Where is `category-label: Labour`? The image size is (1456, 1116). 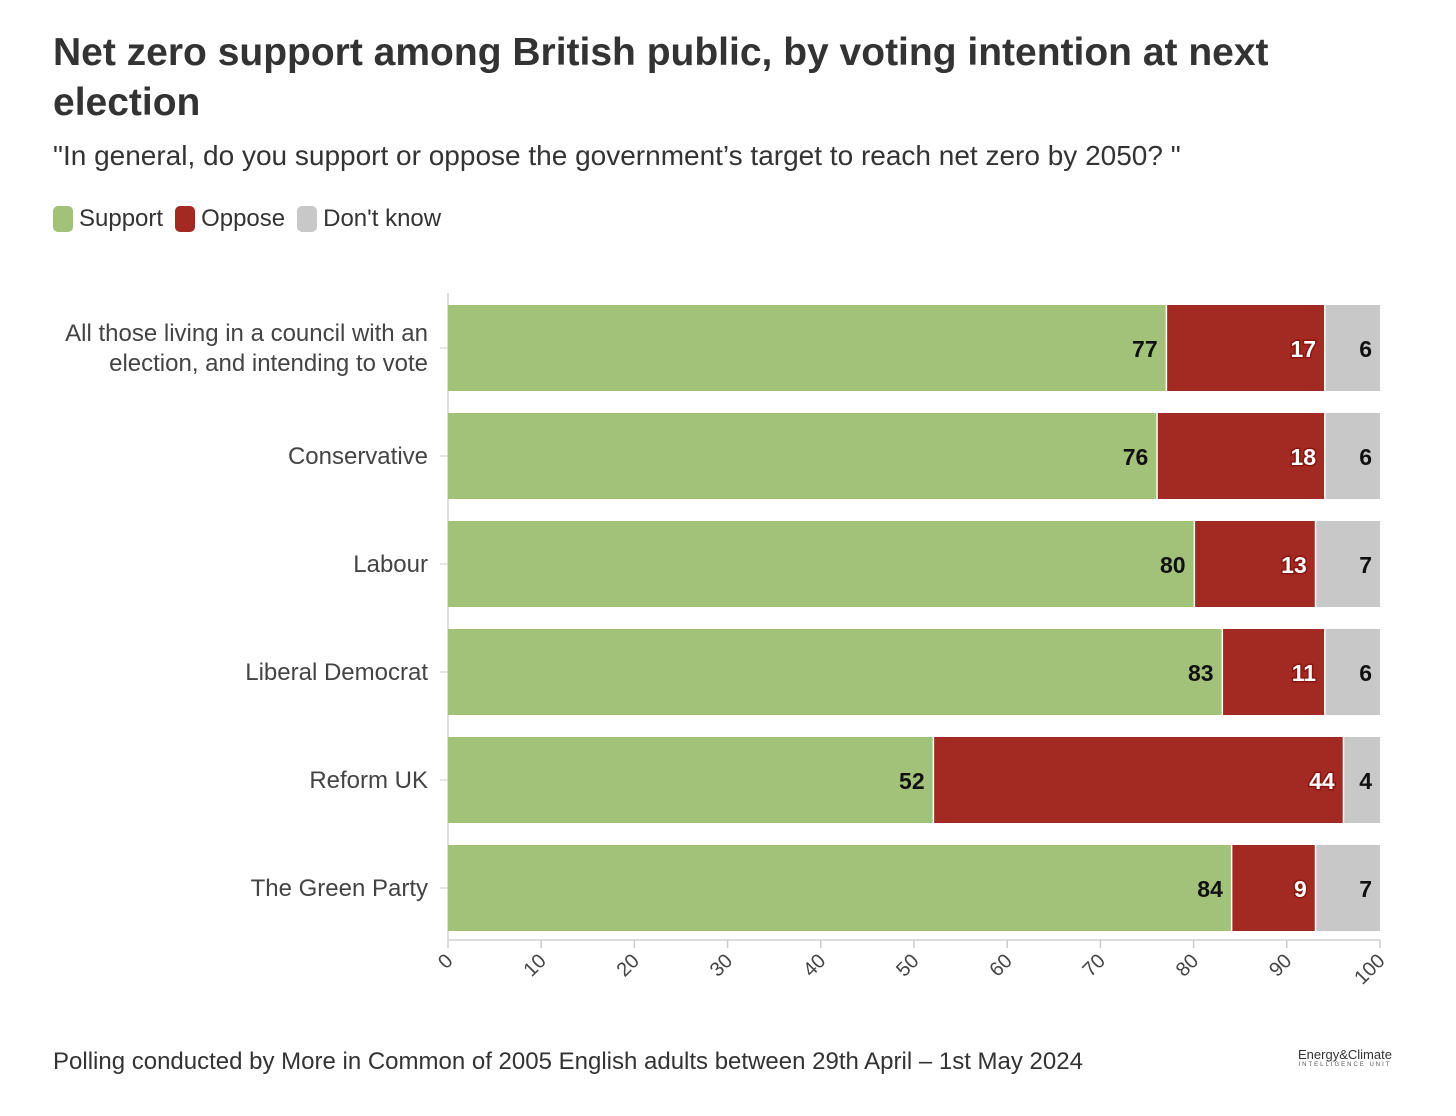 category-label: Labour is located at coordinates (390, 564).